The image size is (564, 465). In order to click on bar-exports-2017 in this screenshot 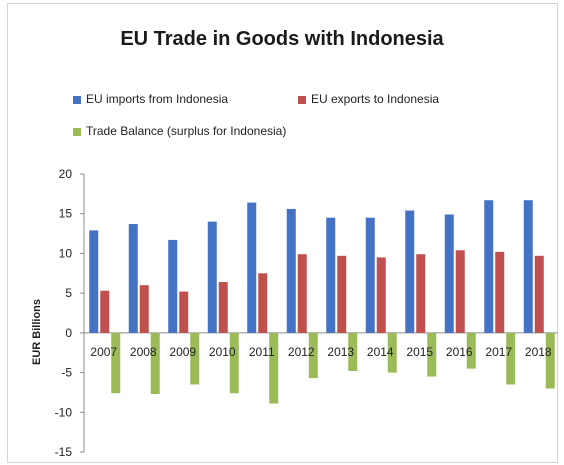, I will do `click(500, 292)`.